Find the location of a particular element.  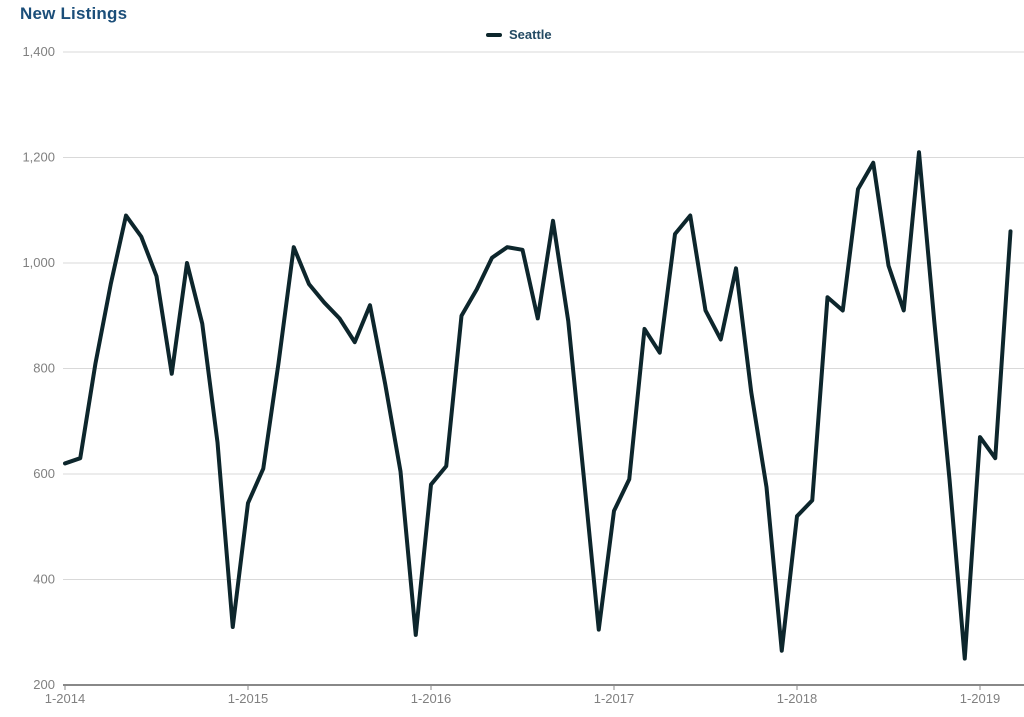

x-axis-label: 1-2016 is located at coordinates (431, 698).